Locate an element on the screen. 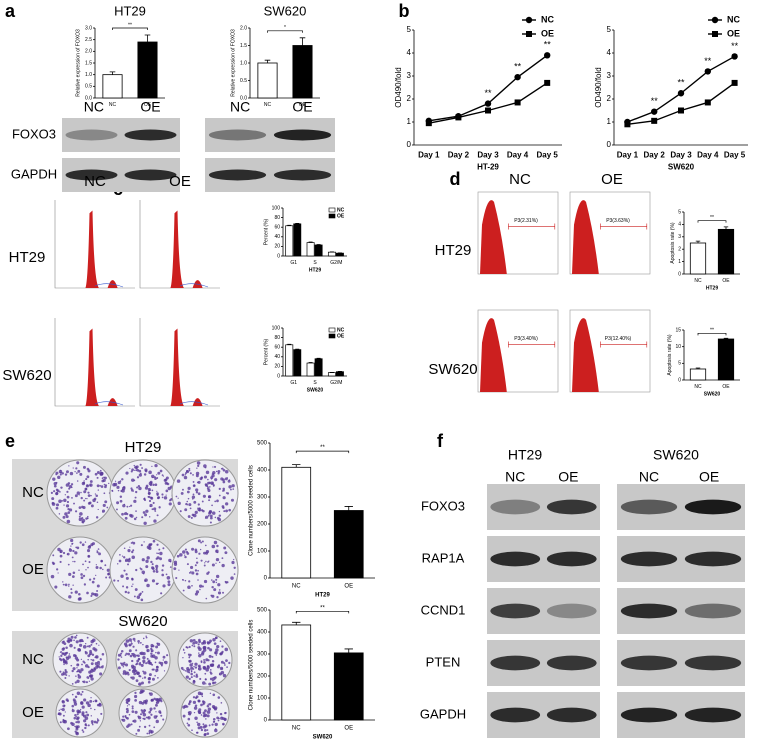 The width and height of the screenshot is (778, 741). histogram-peak is located at coordinates (177, 249).